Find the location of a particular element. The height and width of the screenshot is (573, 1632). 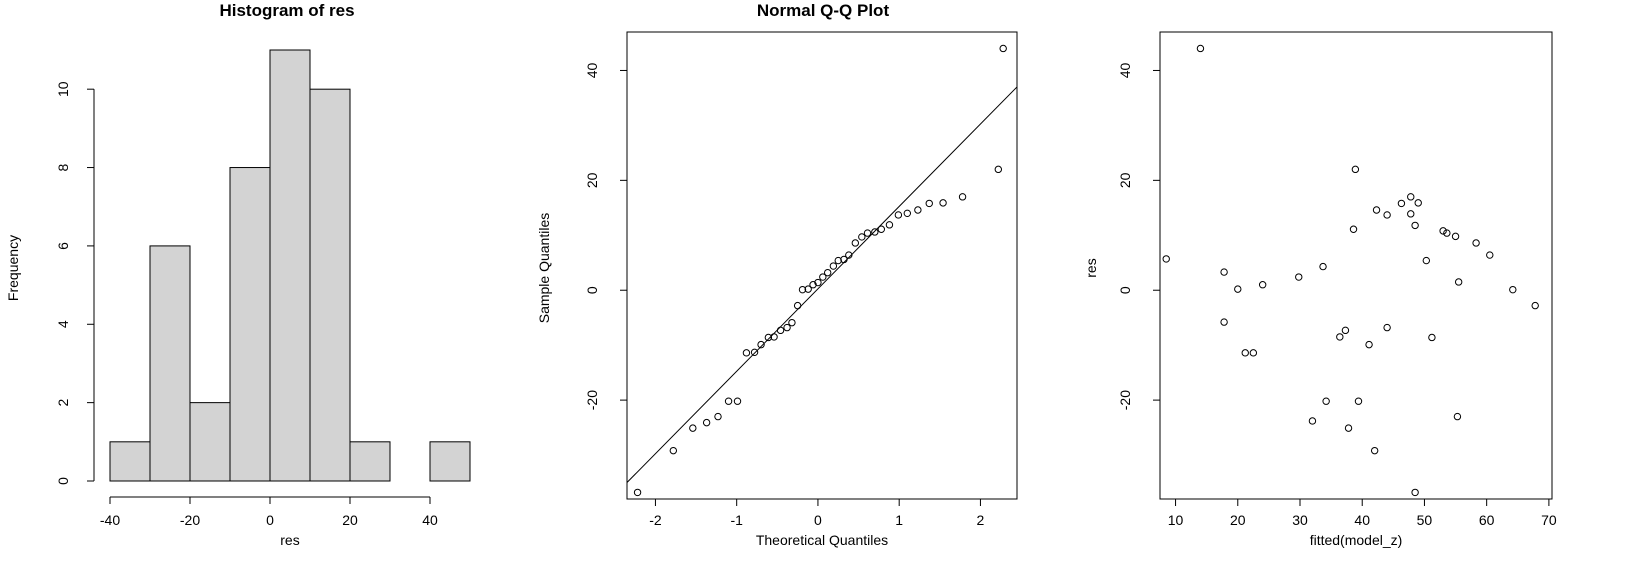

x-tick-label: -2 is located at coordinates (655, 520).